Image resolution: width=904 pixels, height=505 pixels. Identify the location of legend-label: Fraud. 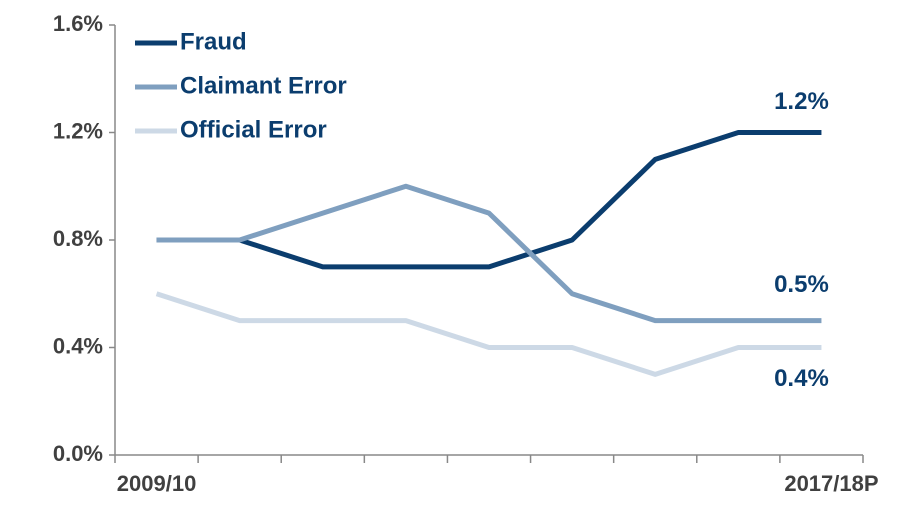
(213, 41).